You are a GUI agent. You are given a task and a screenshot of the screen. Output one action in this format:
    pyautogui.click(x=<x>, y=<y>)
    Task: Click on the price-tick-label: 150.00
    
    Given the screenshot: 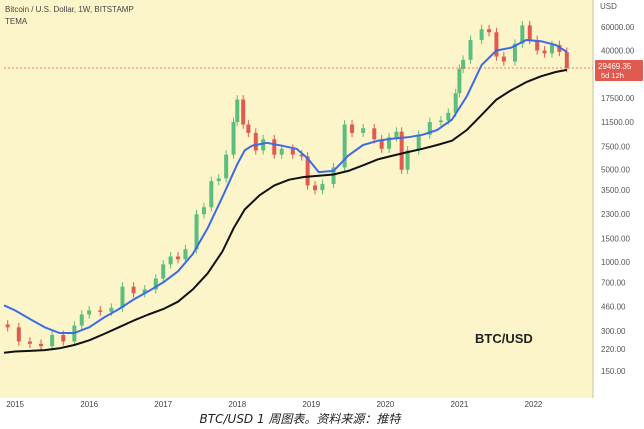 What is the action you would take?
    pyautogui.click(x=613, y=371)
    